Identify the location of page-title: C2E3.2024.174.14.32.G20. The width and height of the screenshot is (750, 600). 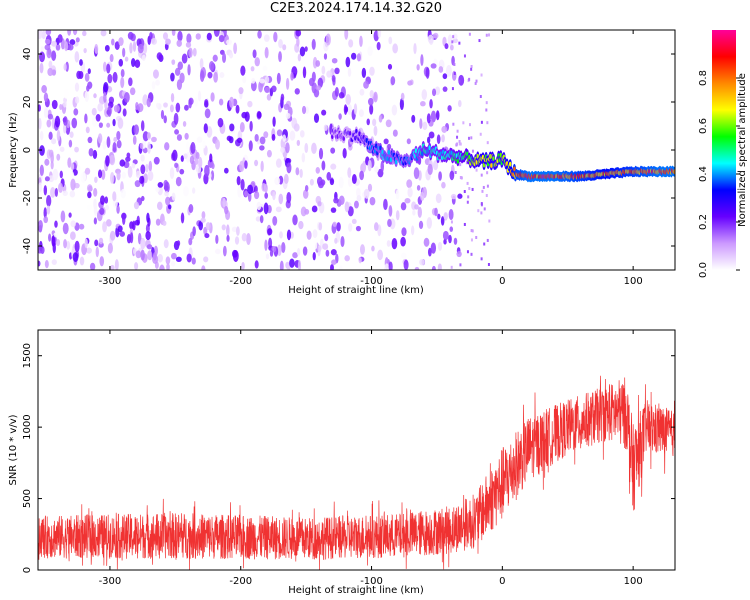
(356, 8).